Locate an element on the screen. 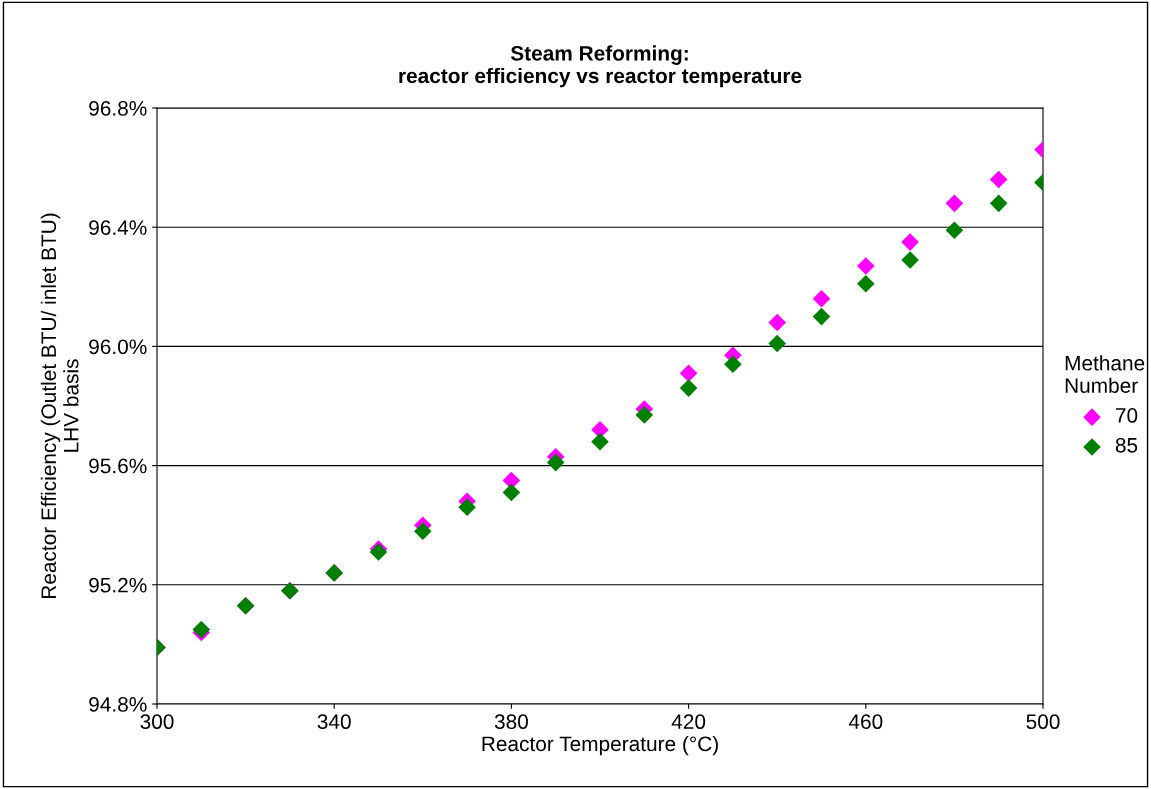  chart-title: Steam Reforming: reactor efficiency vs reactor temperature is located at coordinates (600, 66).